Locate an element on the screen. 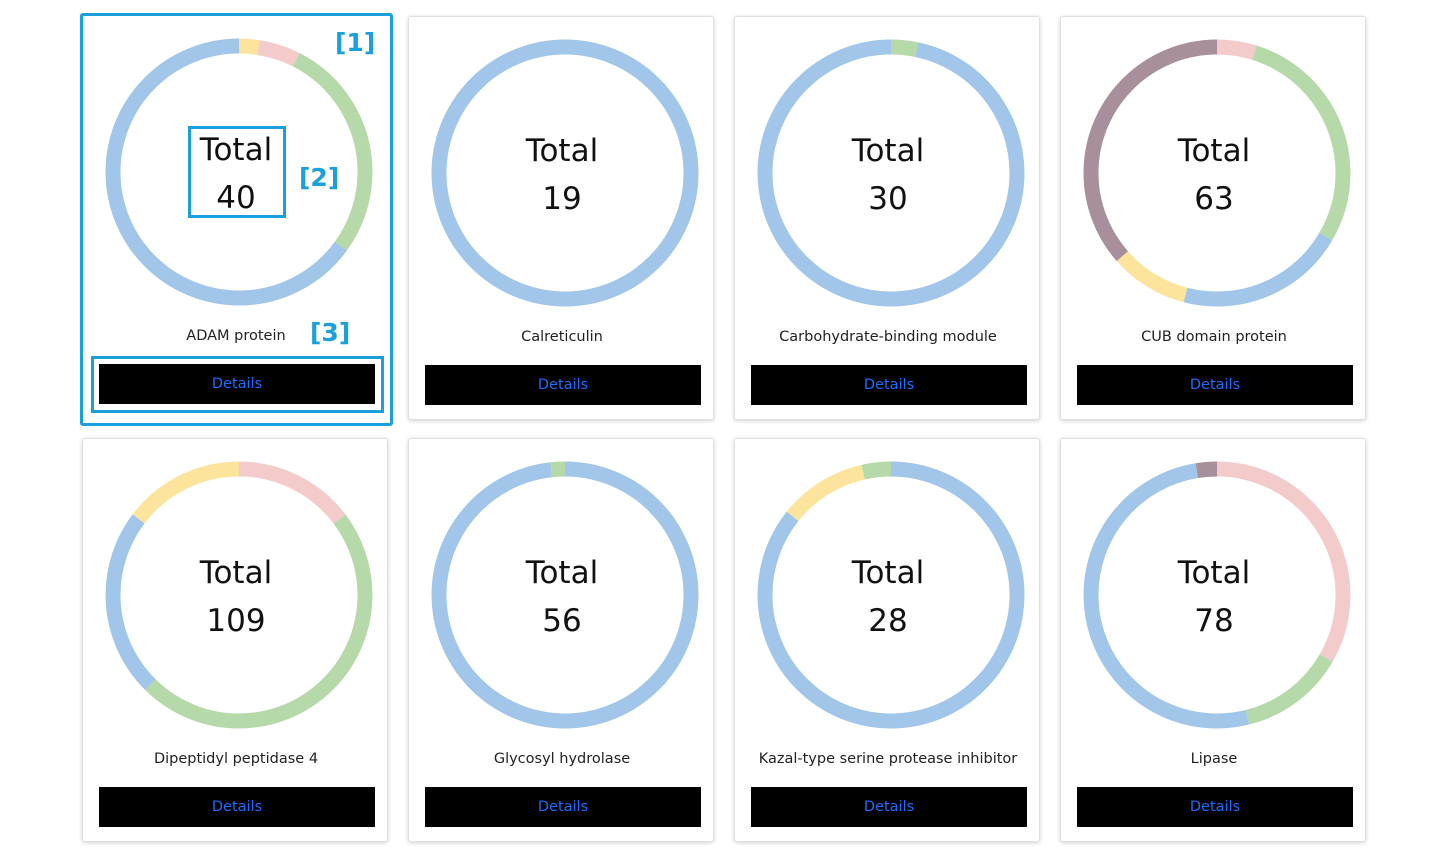  total-value: 28 is located at coordinates (888, 621).